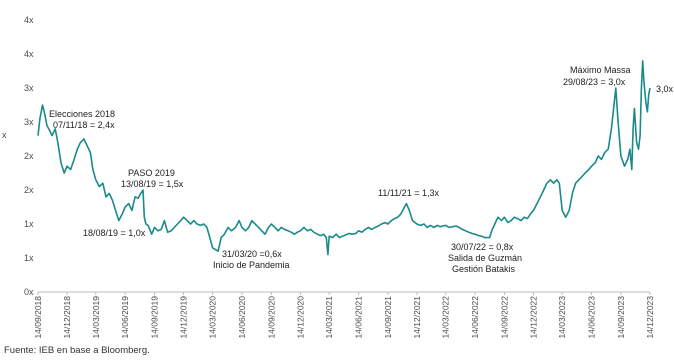  I want to click on svg-text: 07/11/18 = 2,4x, so click(84, 125).